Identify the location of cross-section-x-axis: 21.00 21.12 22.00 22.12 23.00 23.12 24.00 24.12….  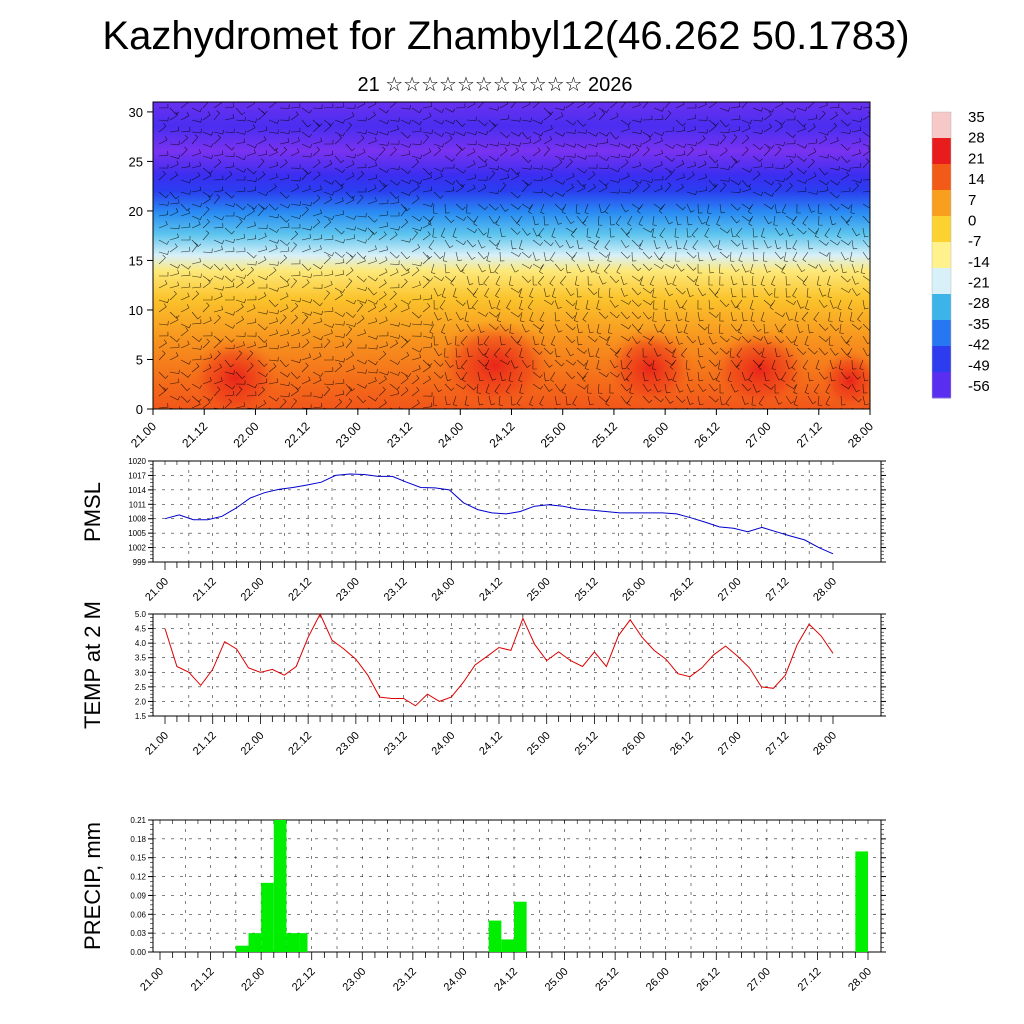
(502, 429).